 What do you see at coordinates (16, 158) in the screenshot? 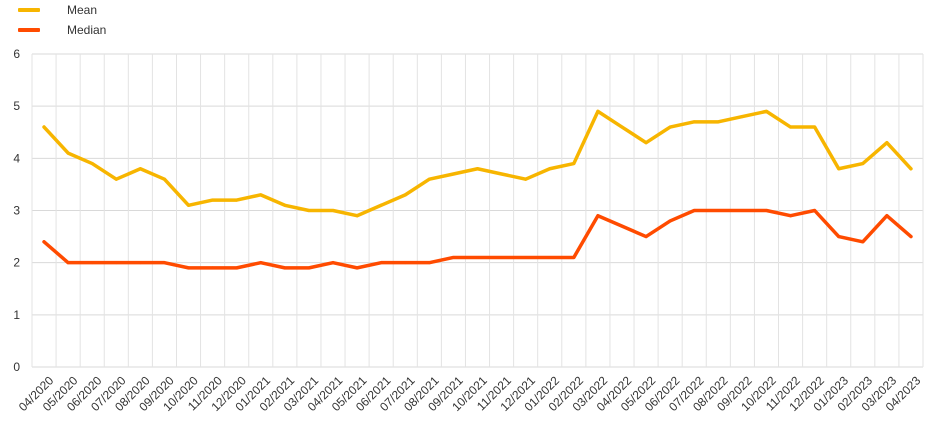
I see `y-tick-label: 4` at bounding box center [16, 158].